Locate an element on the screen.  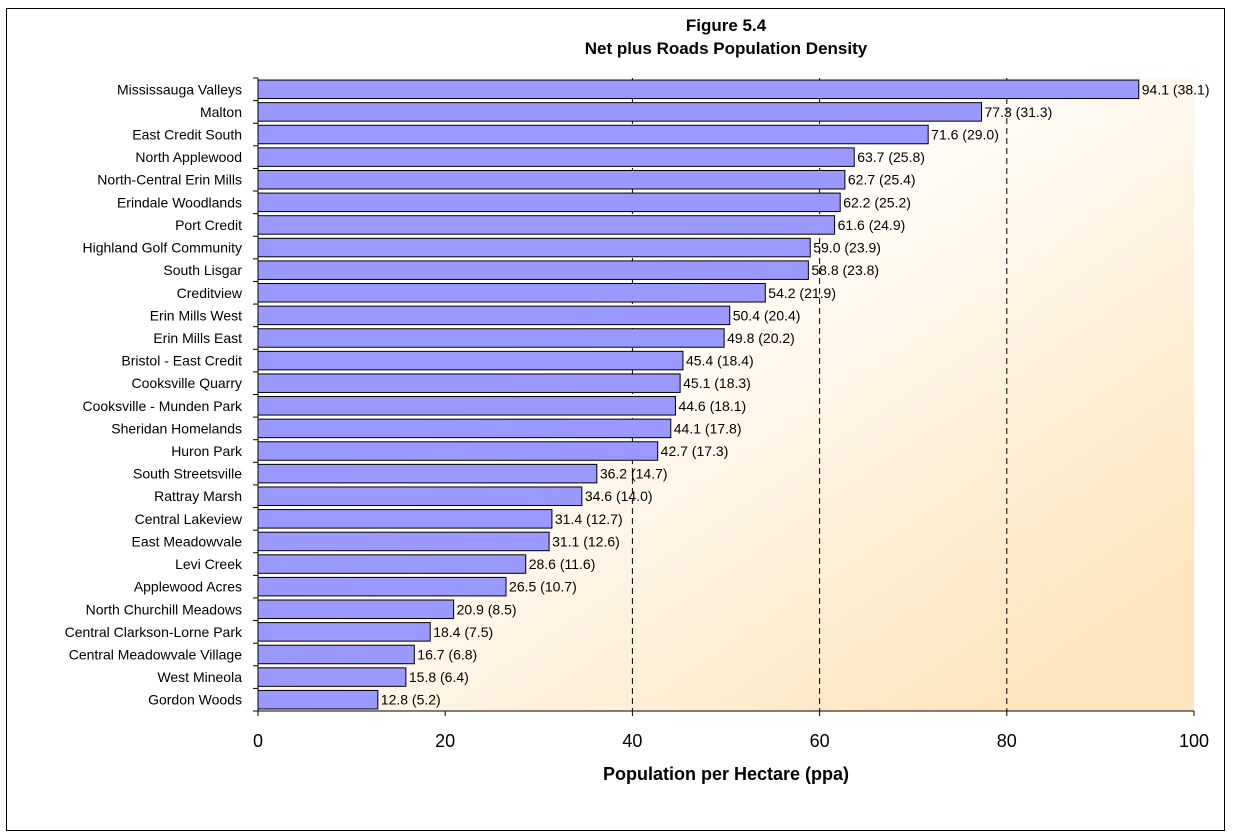
category-label: North Churchill Meadows is located at coordinates (164, 609).